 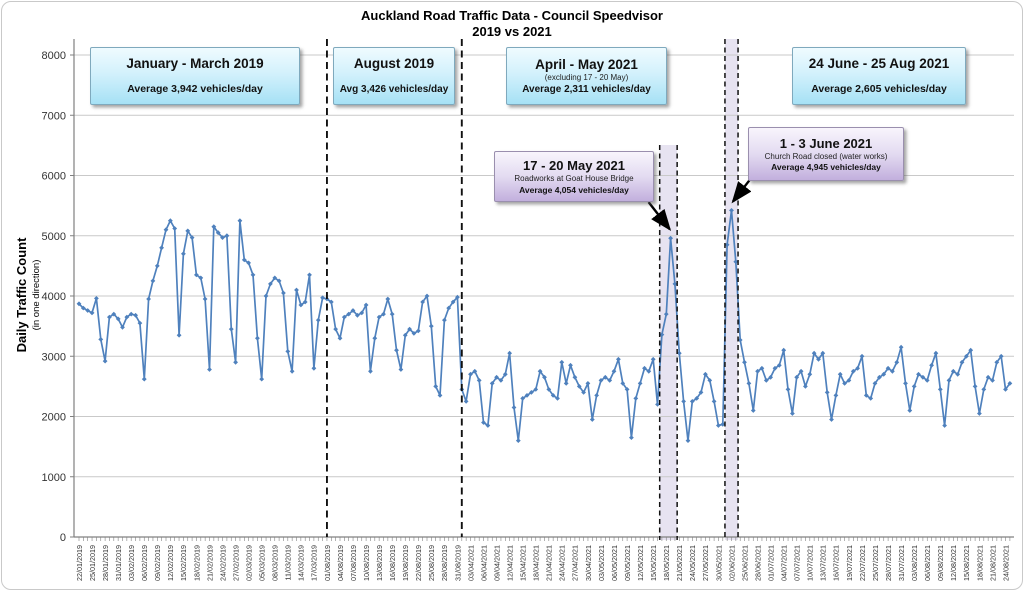 What do you see at coordinates (901, 563) in the screenshot?
I see `x-tick-label: 31/07/2021` at bounding box center [901, 563].